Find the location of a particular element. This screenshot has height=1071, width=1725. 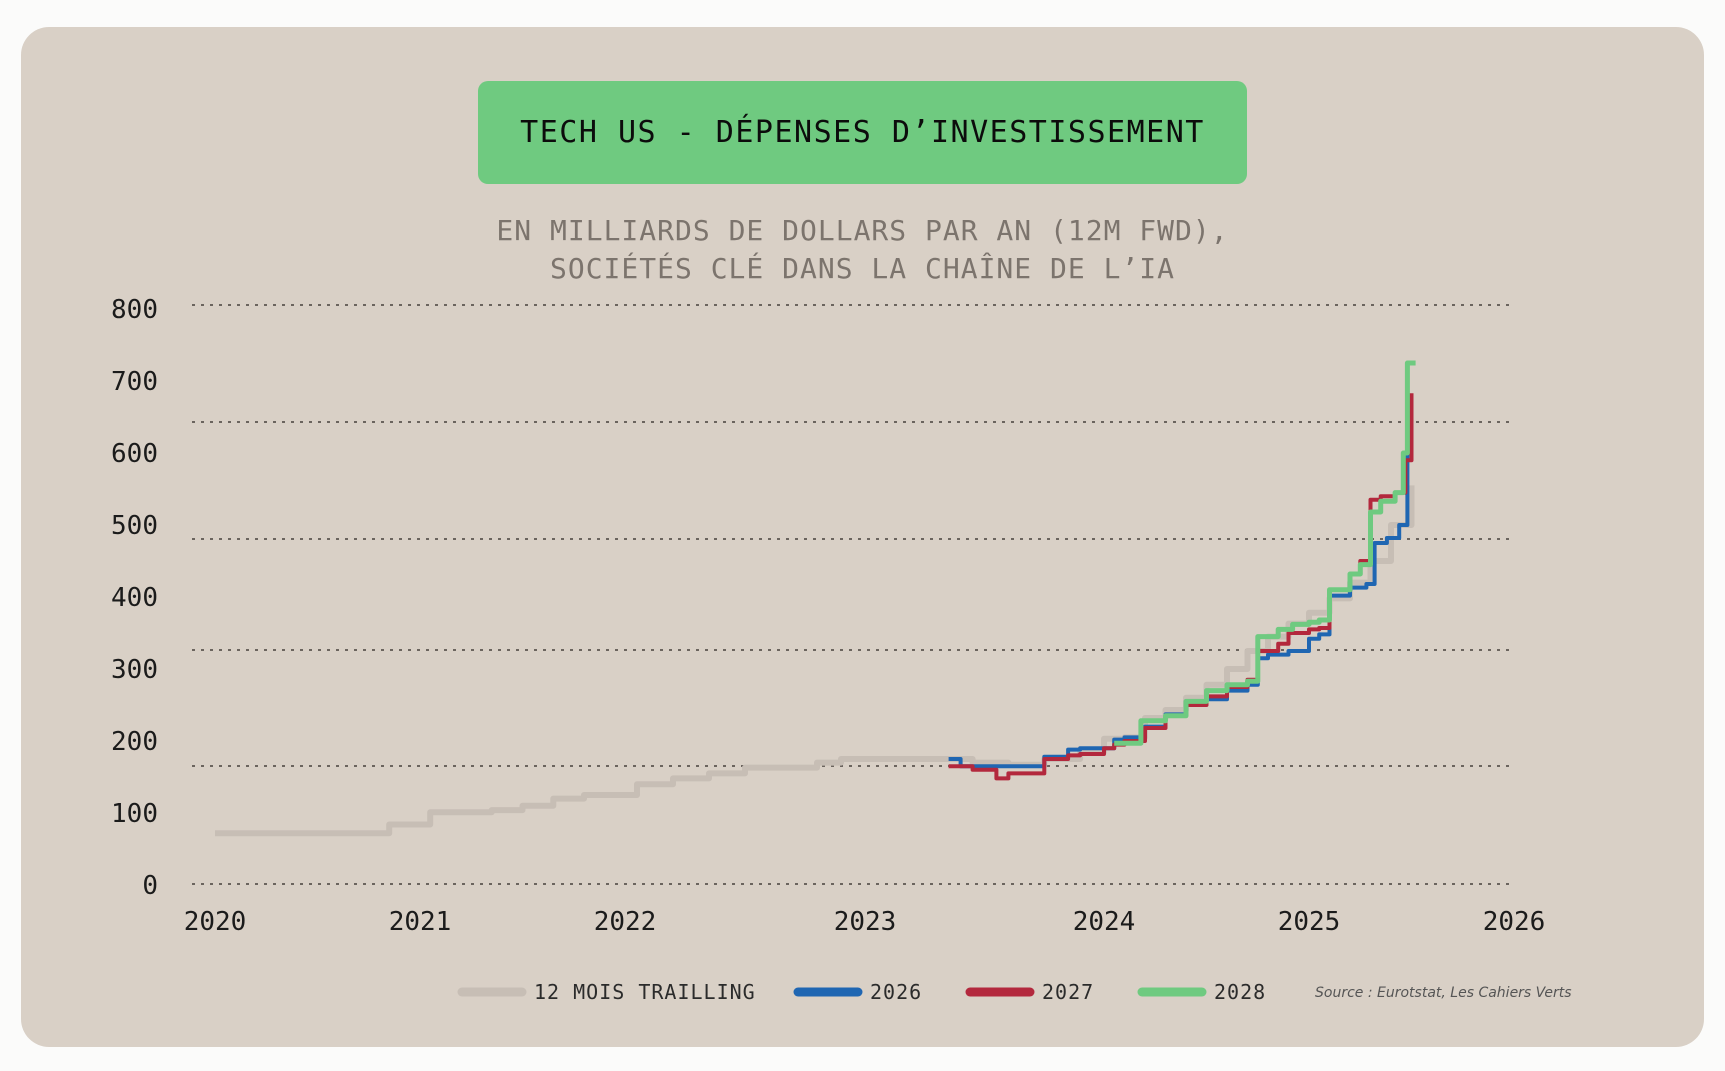

y-tick-label-200: 200 is located at coordinates (134, 742).